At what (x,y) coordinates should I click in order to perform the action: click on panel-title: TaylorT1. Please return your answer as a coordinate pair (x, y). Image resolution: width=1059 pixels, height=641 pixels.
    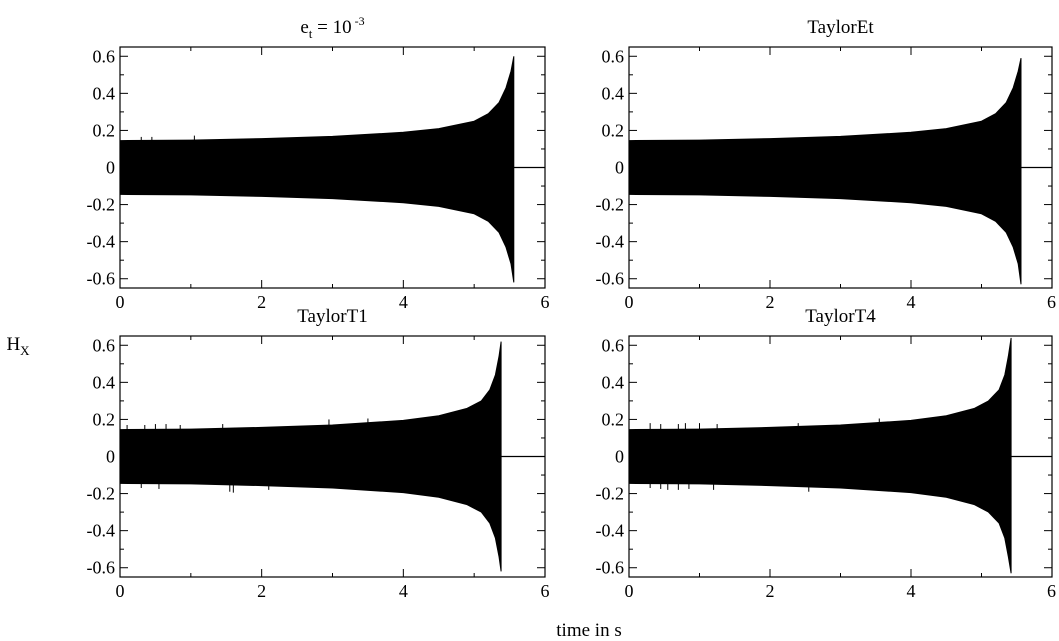
    Looking at the image, I should click on (332, 316).